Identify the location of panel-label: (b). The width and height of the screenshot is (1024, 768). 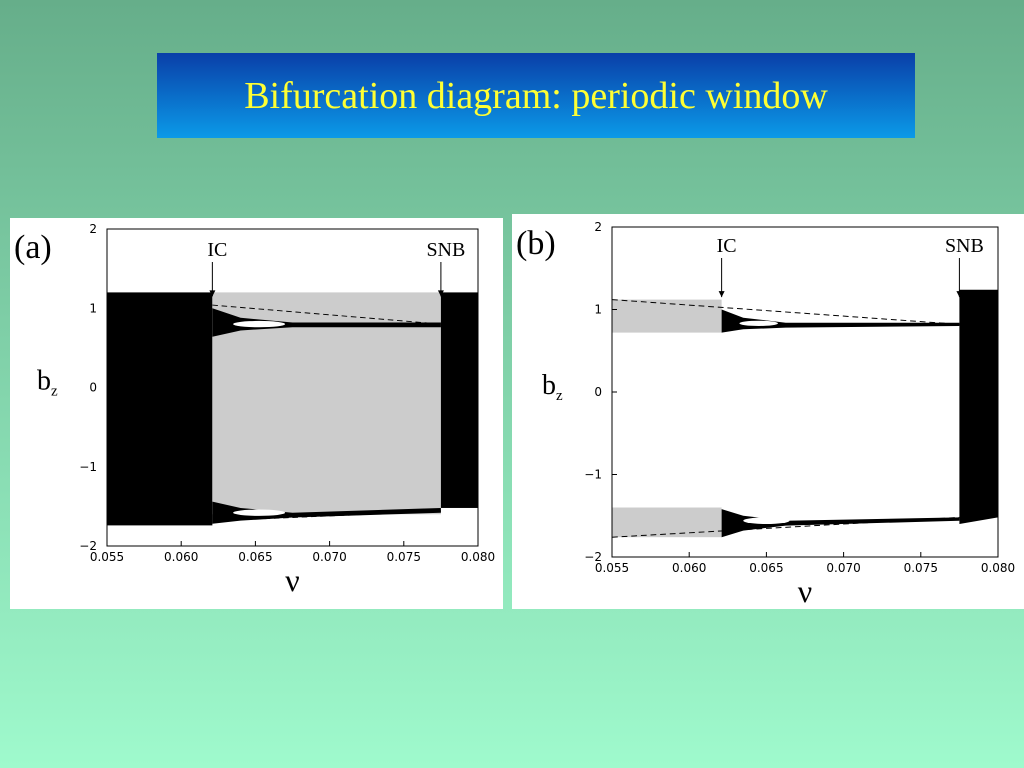
(536, 243).